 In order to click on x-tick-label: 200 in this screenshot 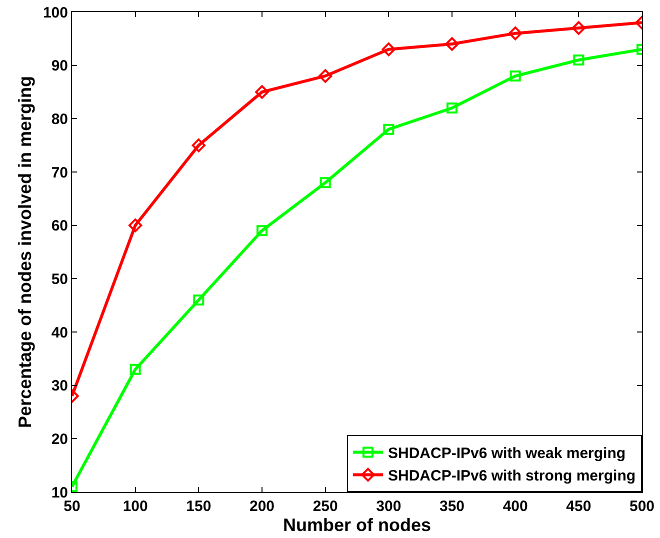, I will do `click(262, 506)`.